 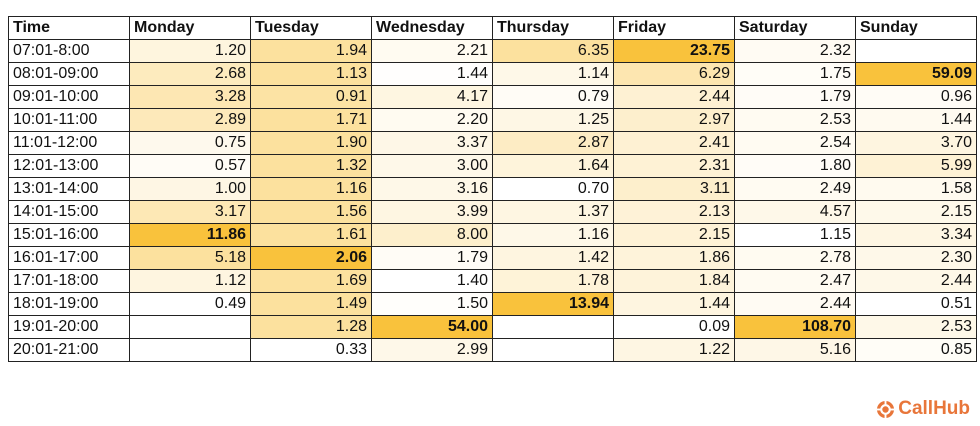 I want to click on table-cell: 5.99, so click(x=916, y=166).